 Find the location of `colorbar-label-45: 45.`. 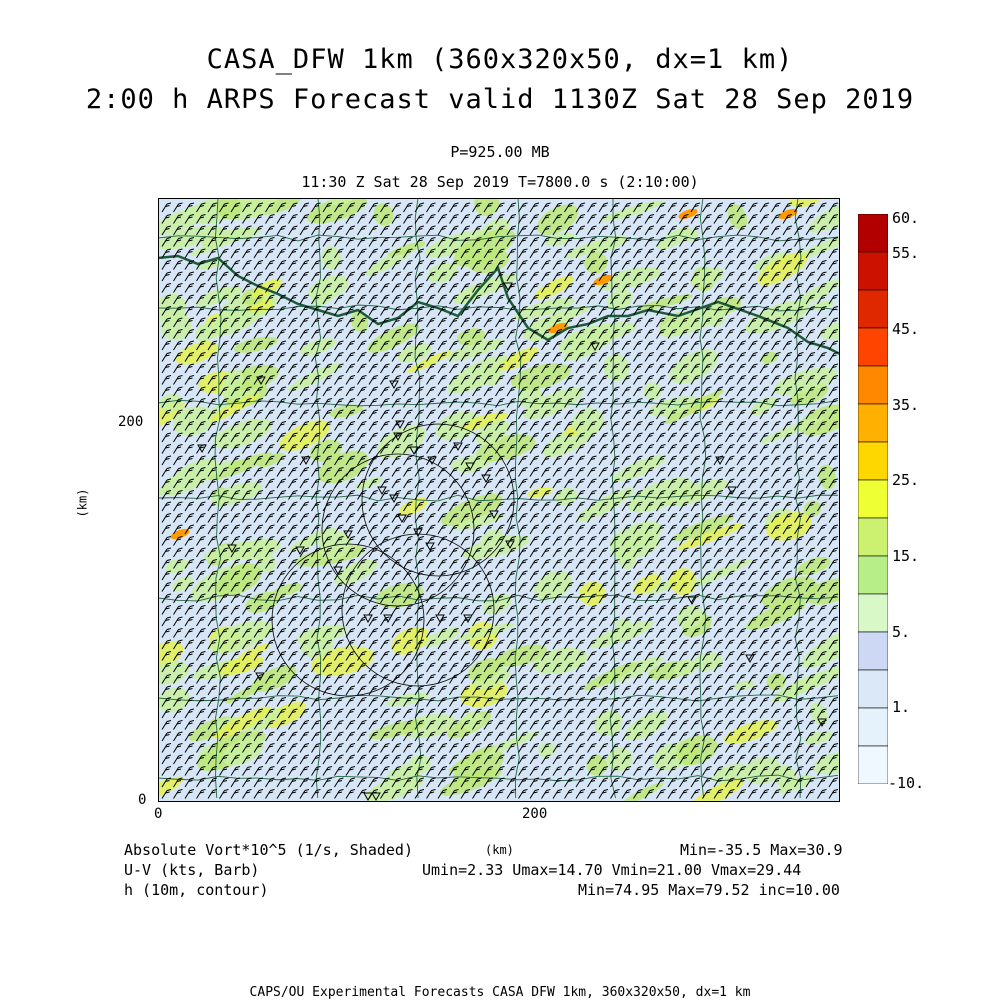

colorbar-label-45: 45. is located at coordinates (906, 329).